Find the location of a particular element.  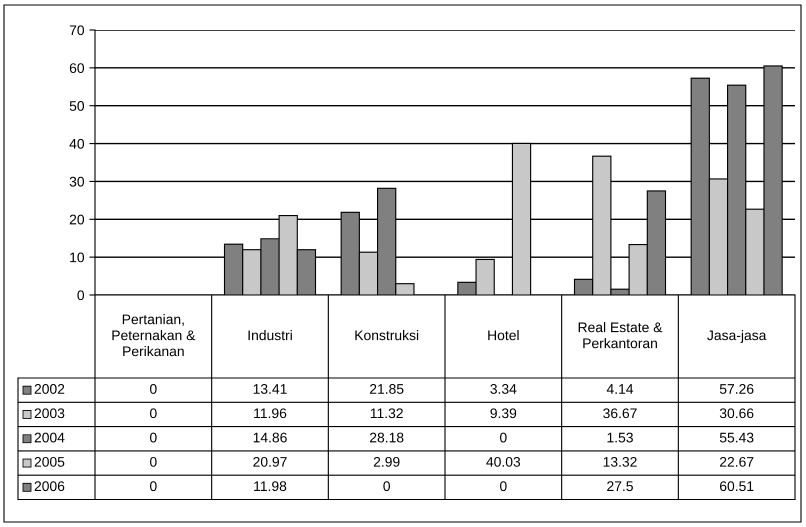

legend-label: 2003 is located at coordinates (49, 413).